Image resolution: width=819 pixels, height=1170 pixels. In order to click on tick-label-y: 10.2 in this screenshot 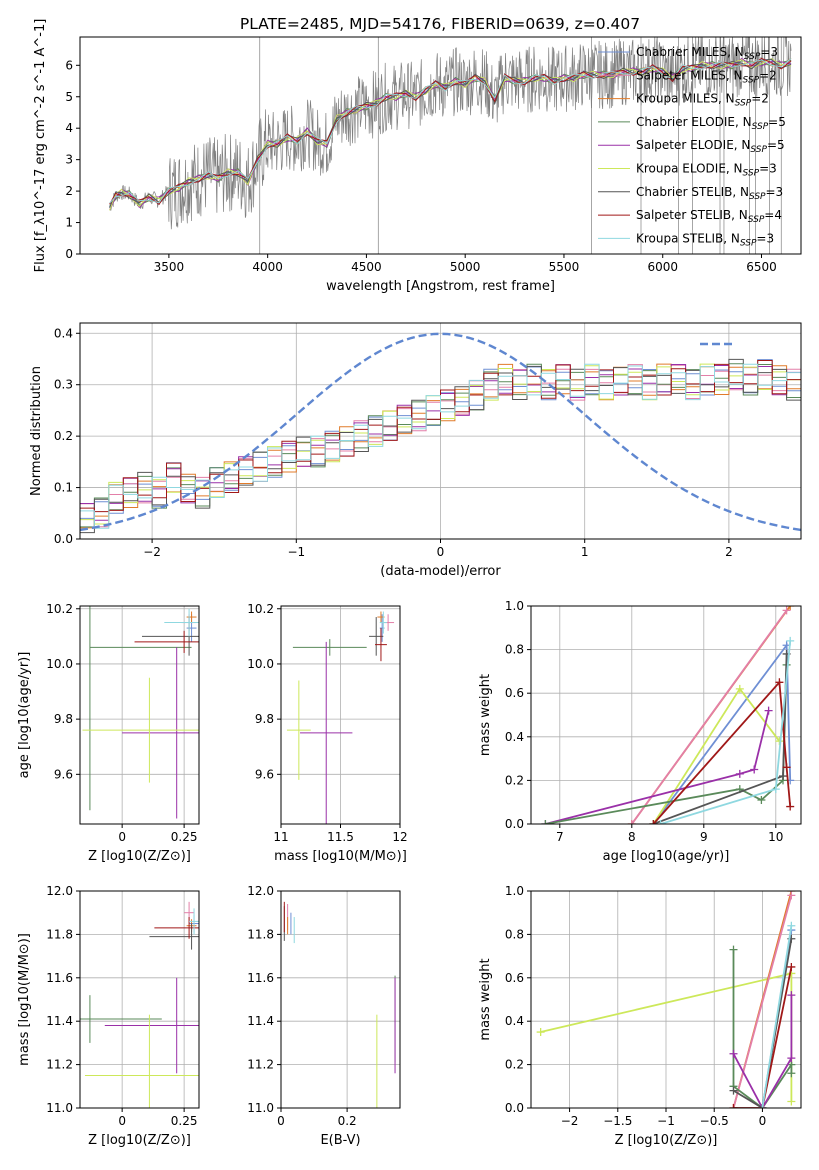, I will do `click(260, 609)`.